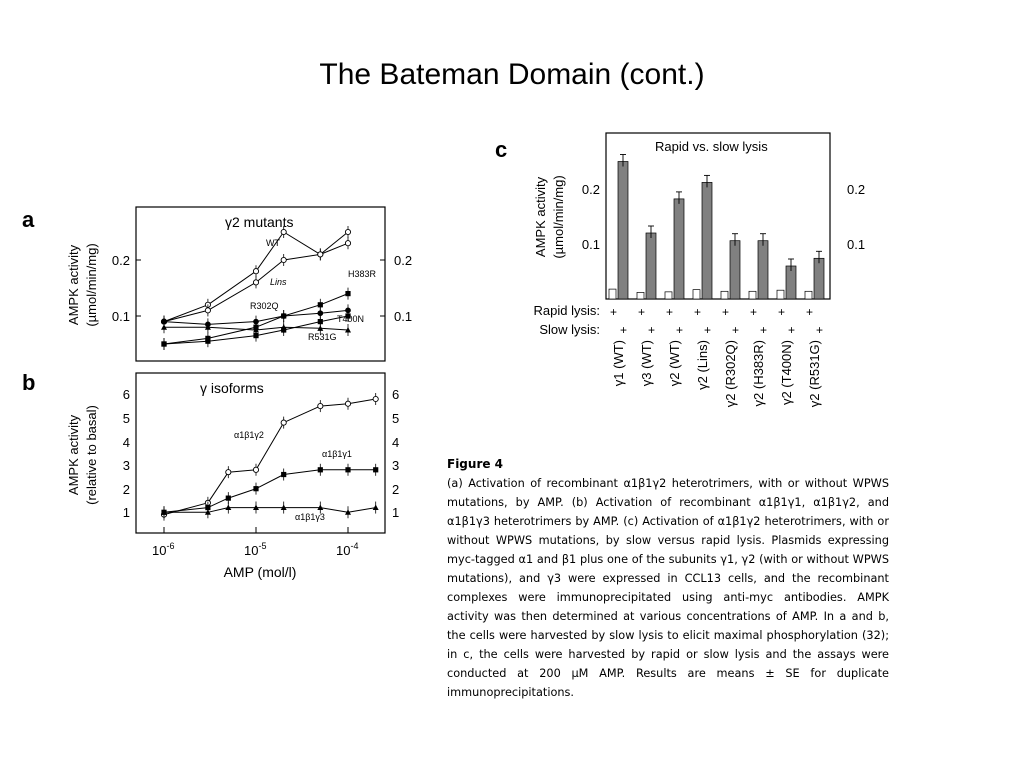 This screenshot has height=768, width=1024. Describe the element at coordinates (126, 512) in the screenshot. I see `panel-b-ytick-1: 1` at that location.